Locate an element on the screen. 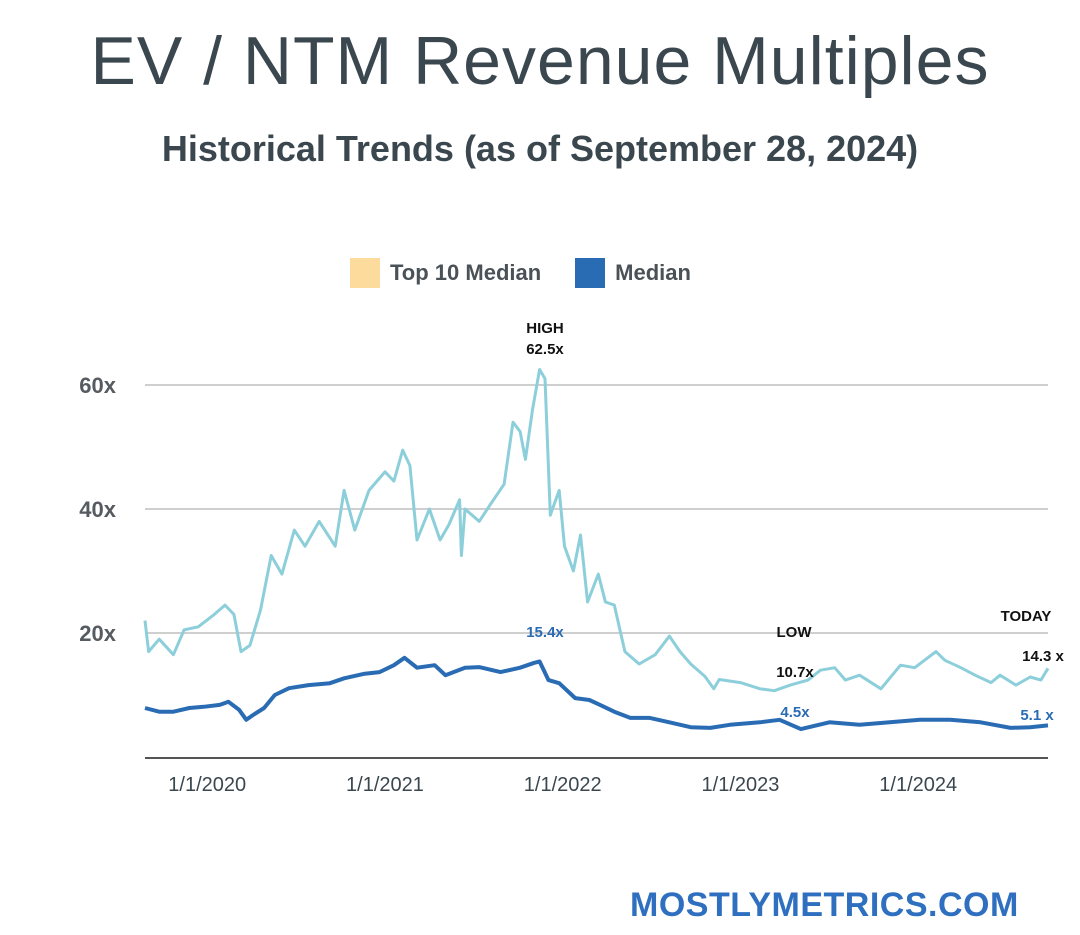 The image size is (1080, 935). x-tick-label: 1/1/2023 is located at coordinates (741, 785).